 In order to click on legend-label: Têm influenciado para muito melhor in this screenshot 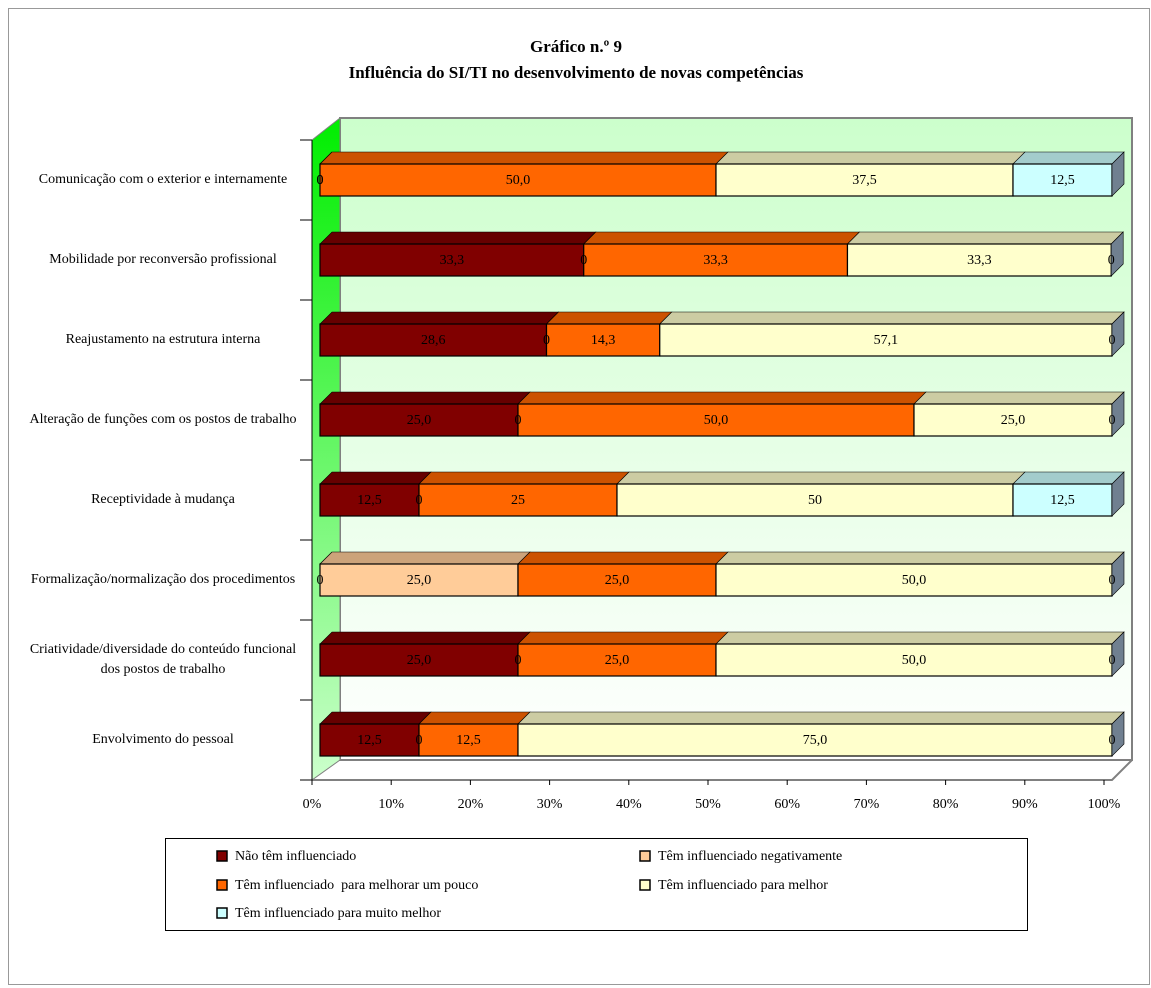, I will do `click(338, 913)`.